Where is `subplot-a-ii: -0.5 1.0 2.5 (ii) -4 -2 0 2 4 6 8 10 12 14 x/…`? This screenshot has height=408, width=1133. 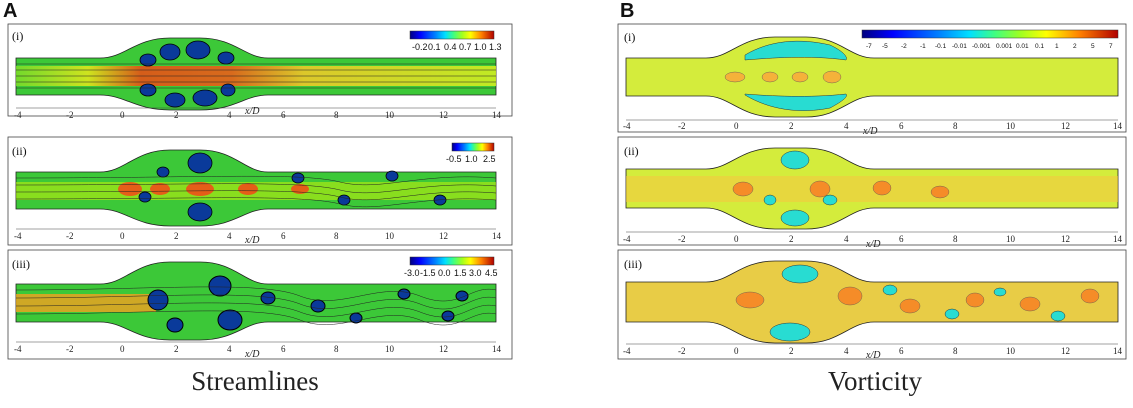 subplot-a-ii: -0.5 1.0 2.5 (ii) -4 -2 0 2 4 6 8 10 12 14 x/… is located at coordinates (260, 191).